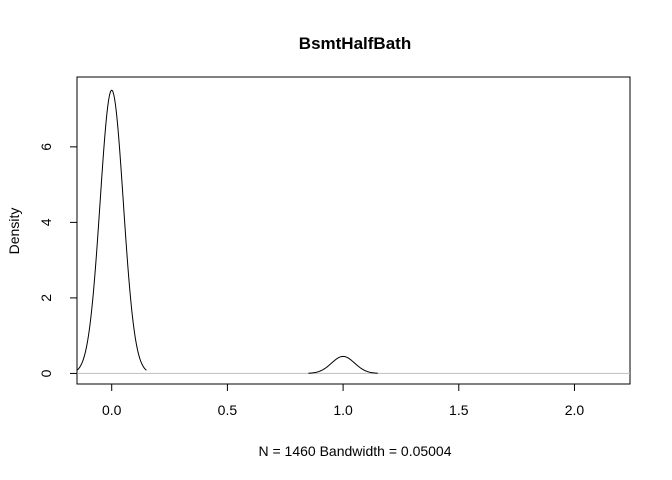  What do you see at coordinates (46, 373) in the screenshot?
I see `y-tick-label: 0` at bounding box center [46, 373].